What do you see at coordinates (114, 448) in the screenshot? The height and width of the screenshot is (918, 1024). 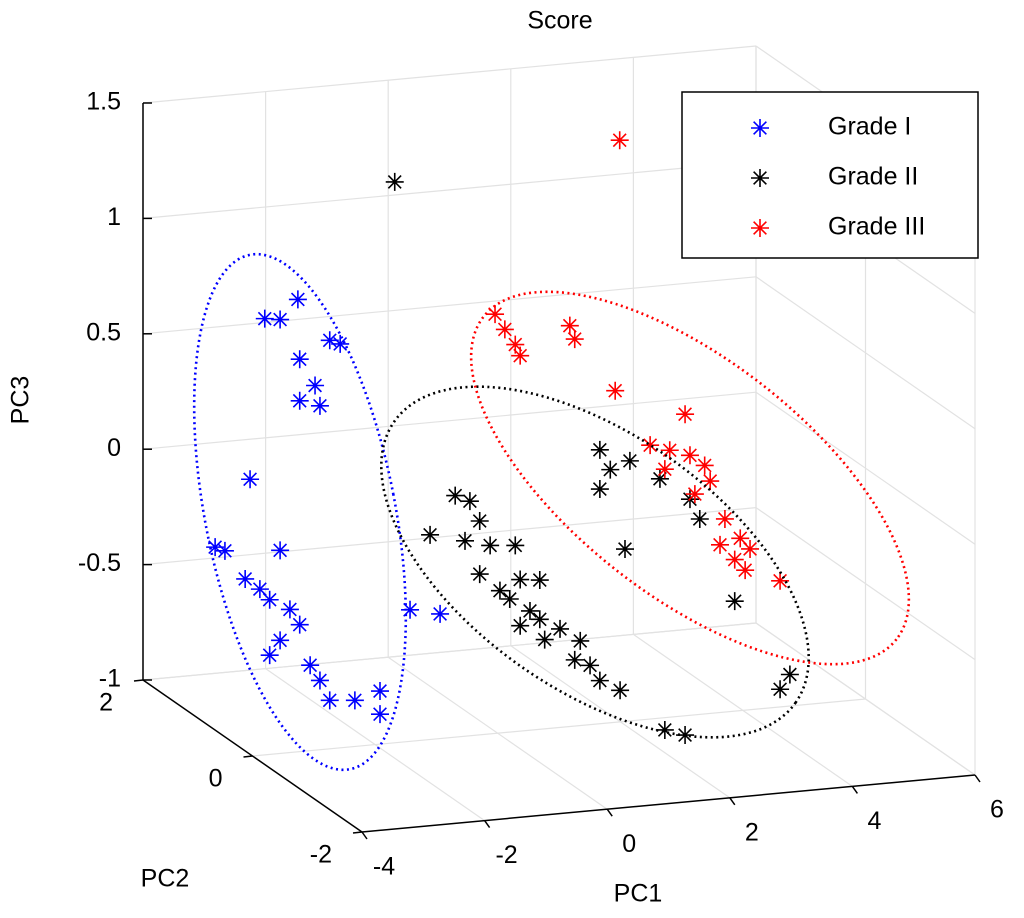 I see `z-tick-label: 0` at bounding box center [114, 448].